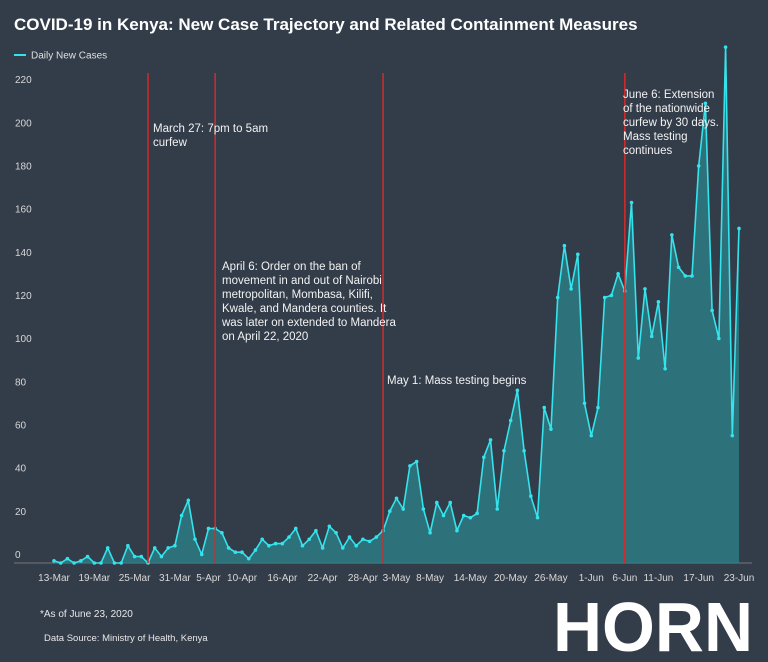 The image size is (768, 662). Describe the element at coordinates (175, 578) in the screenshot. I see `x-tick-label: 31-Mar` at that location.